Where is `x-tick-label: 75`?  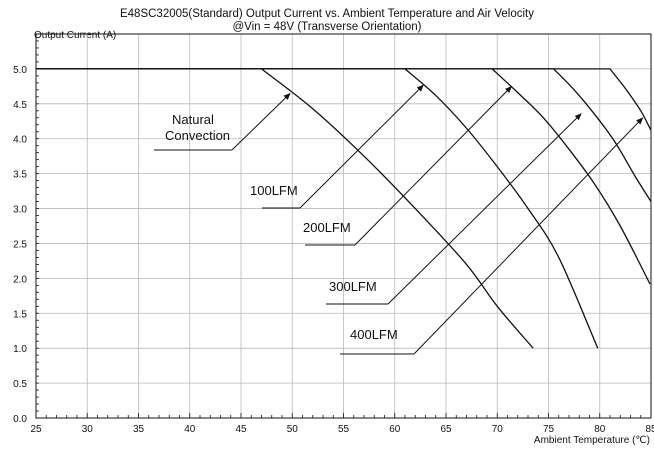 x-tick-label: 75 is located at coordinates (549, 429).